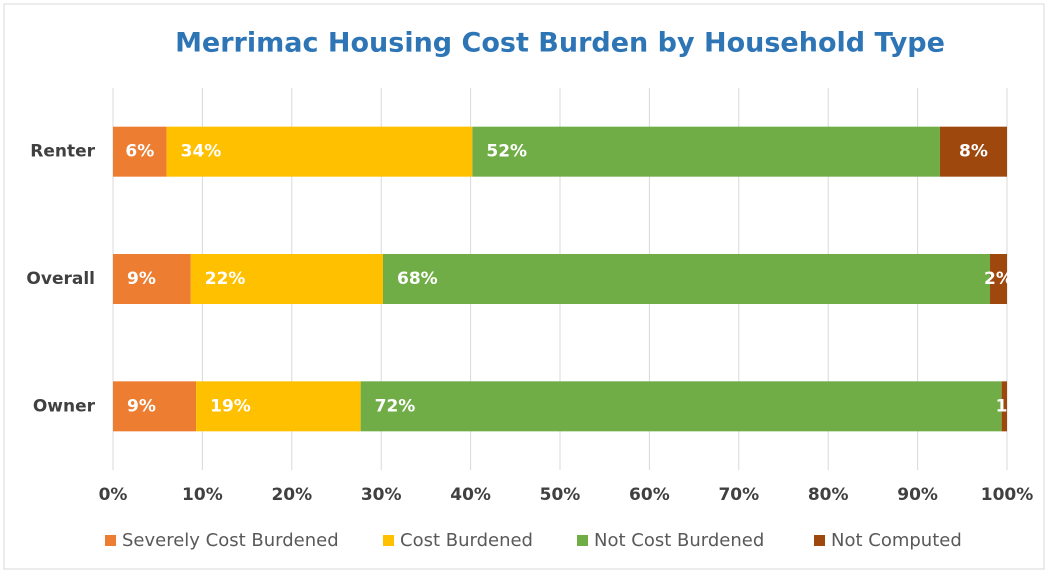 This screenshot has height=573, width=1048. What do you see at coordinates (466, 540) in the screenshot?
I see `legend-label: Cost Burdened` at bounding box center [466, 540].